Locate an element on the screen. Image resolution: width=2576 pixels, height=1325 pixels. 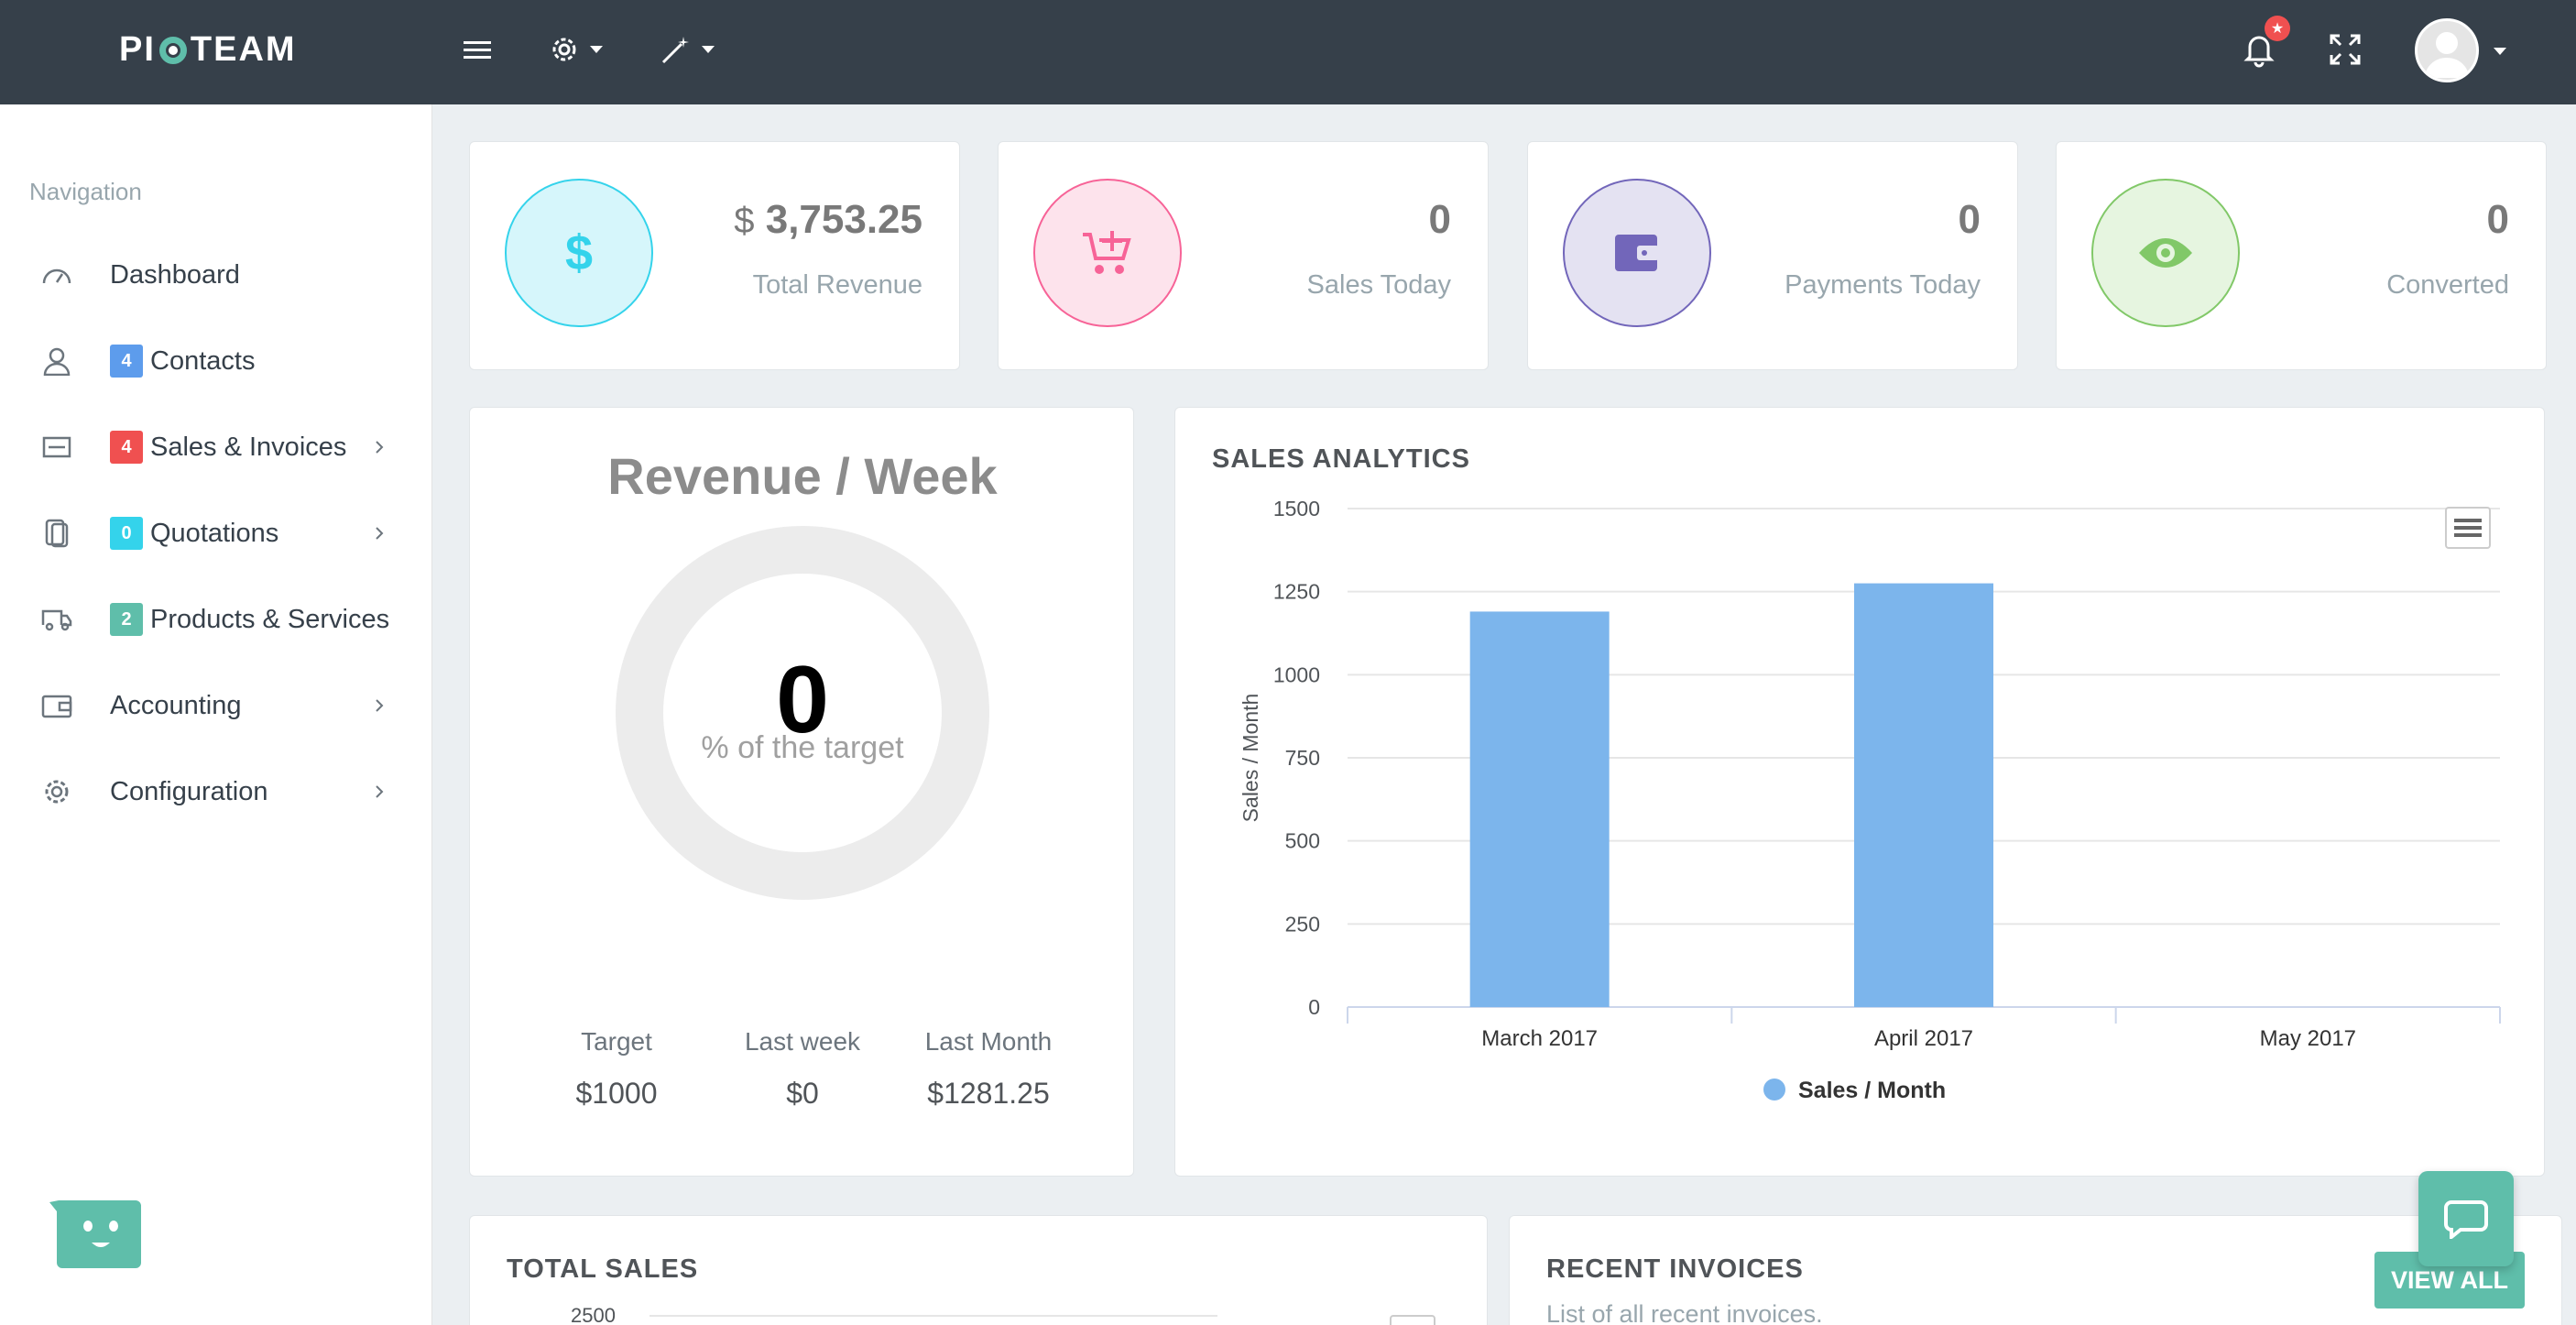
legend-marker is located at coordinates (1774, 1090).